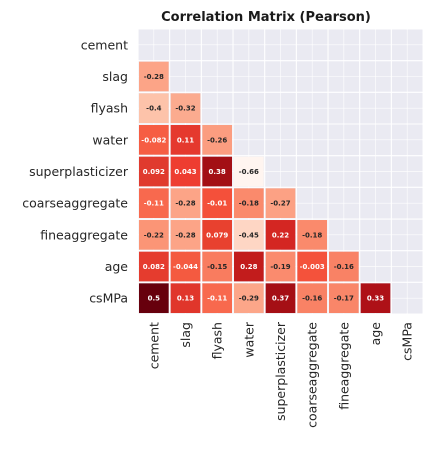 The height and width of the screenshot is (452, 432). What do you see at coordinates (110, 139) in the screenshot?
I see `y-tick-label: water` at bounding box center [110, 139].